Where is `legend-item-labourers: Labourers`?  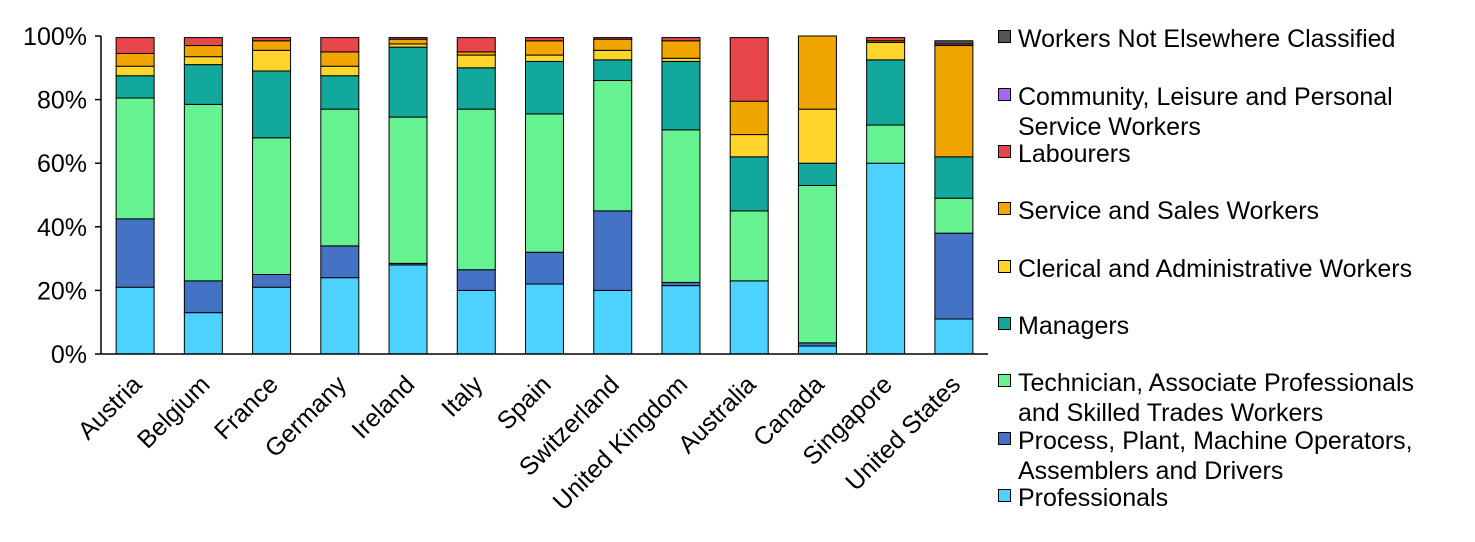
legend-item-labourers: Labourers is located at coordinates (1228, 154).